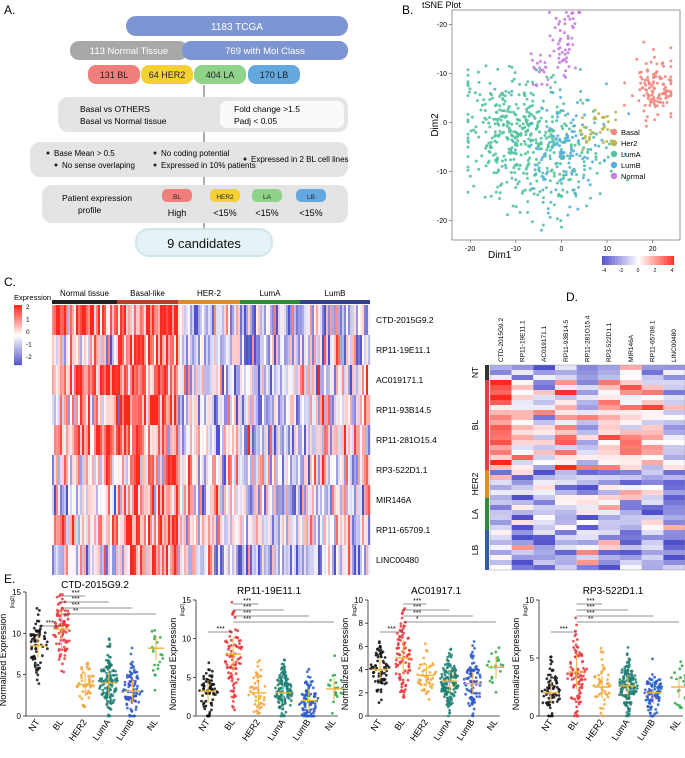 The image size is (685, 758). What do you see at coordinates (330, 724) in the screenshot?
I see `category-label: NL` at bounding box center [330, 724].